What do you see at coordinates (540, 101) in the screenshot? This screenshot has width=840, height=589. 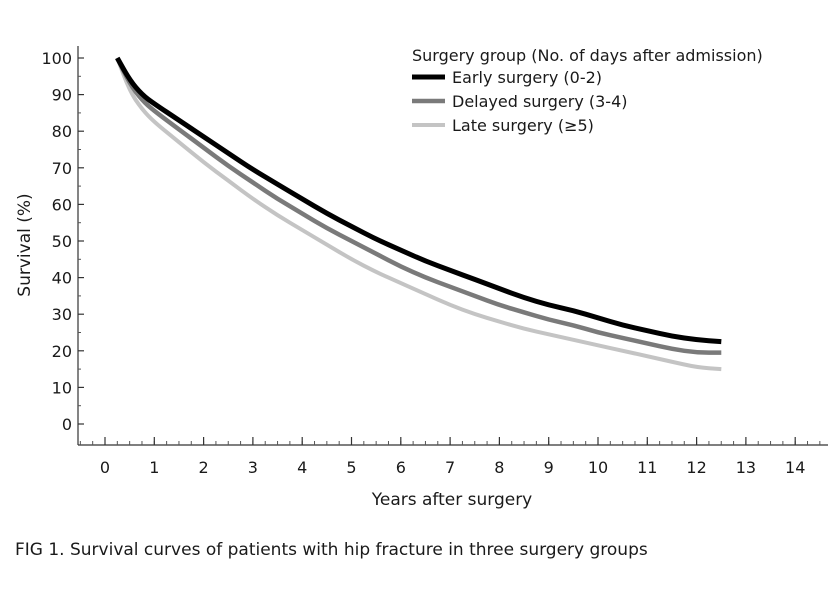 I see `legend-label-1: Delayed surgery (3-4)` at bounding box center [540, 101].